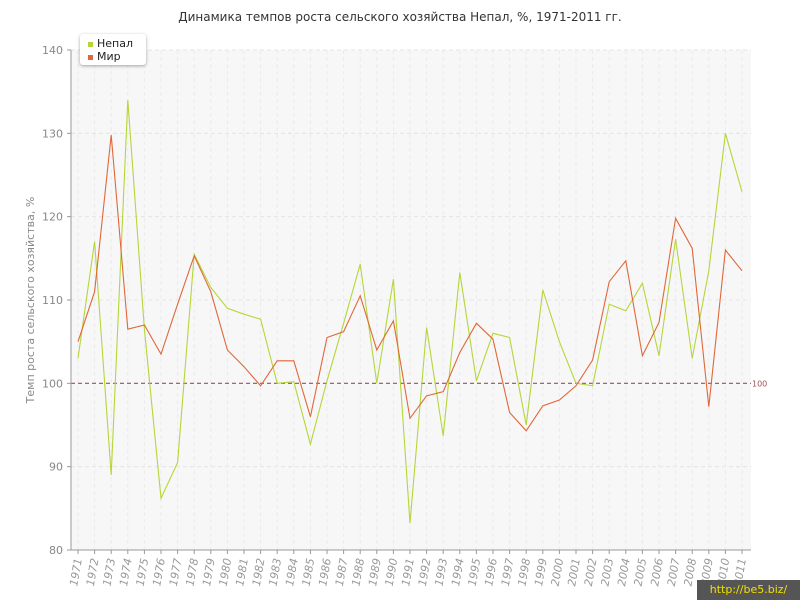 This screenshot has width=800, height=600. What do you see at coordinates (115, 43) in the screenshot?
I see `legend-label-nepal: Непал` at bounding box center [115, 43].